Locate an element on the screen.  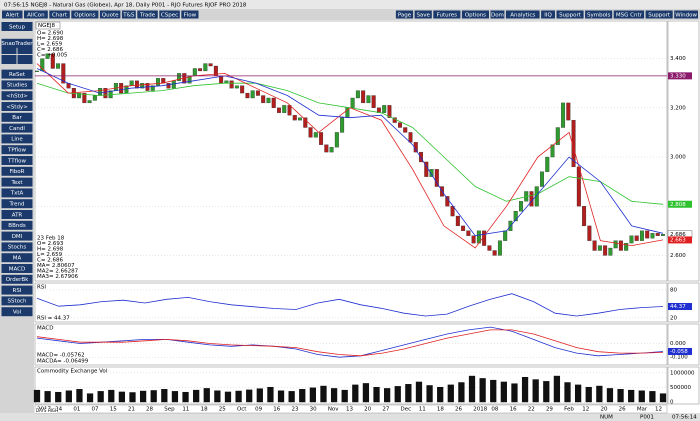
date-label: 11 is located at coordinates (422, 410).